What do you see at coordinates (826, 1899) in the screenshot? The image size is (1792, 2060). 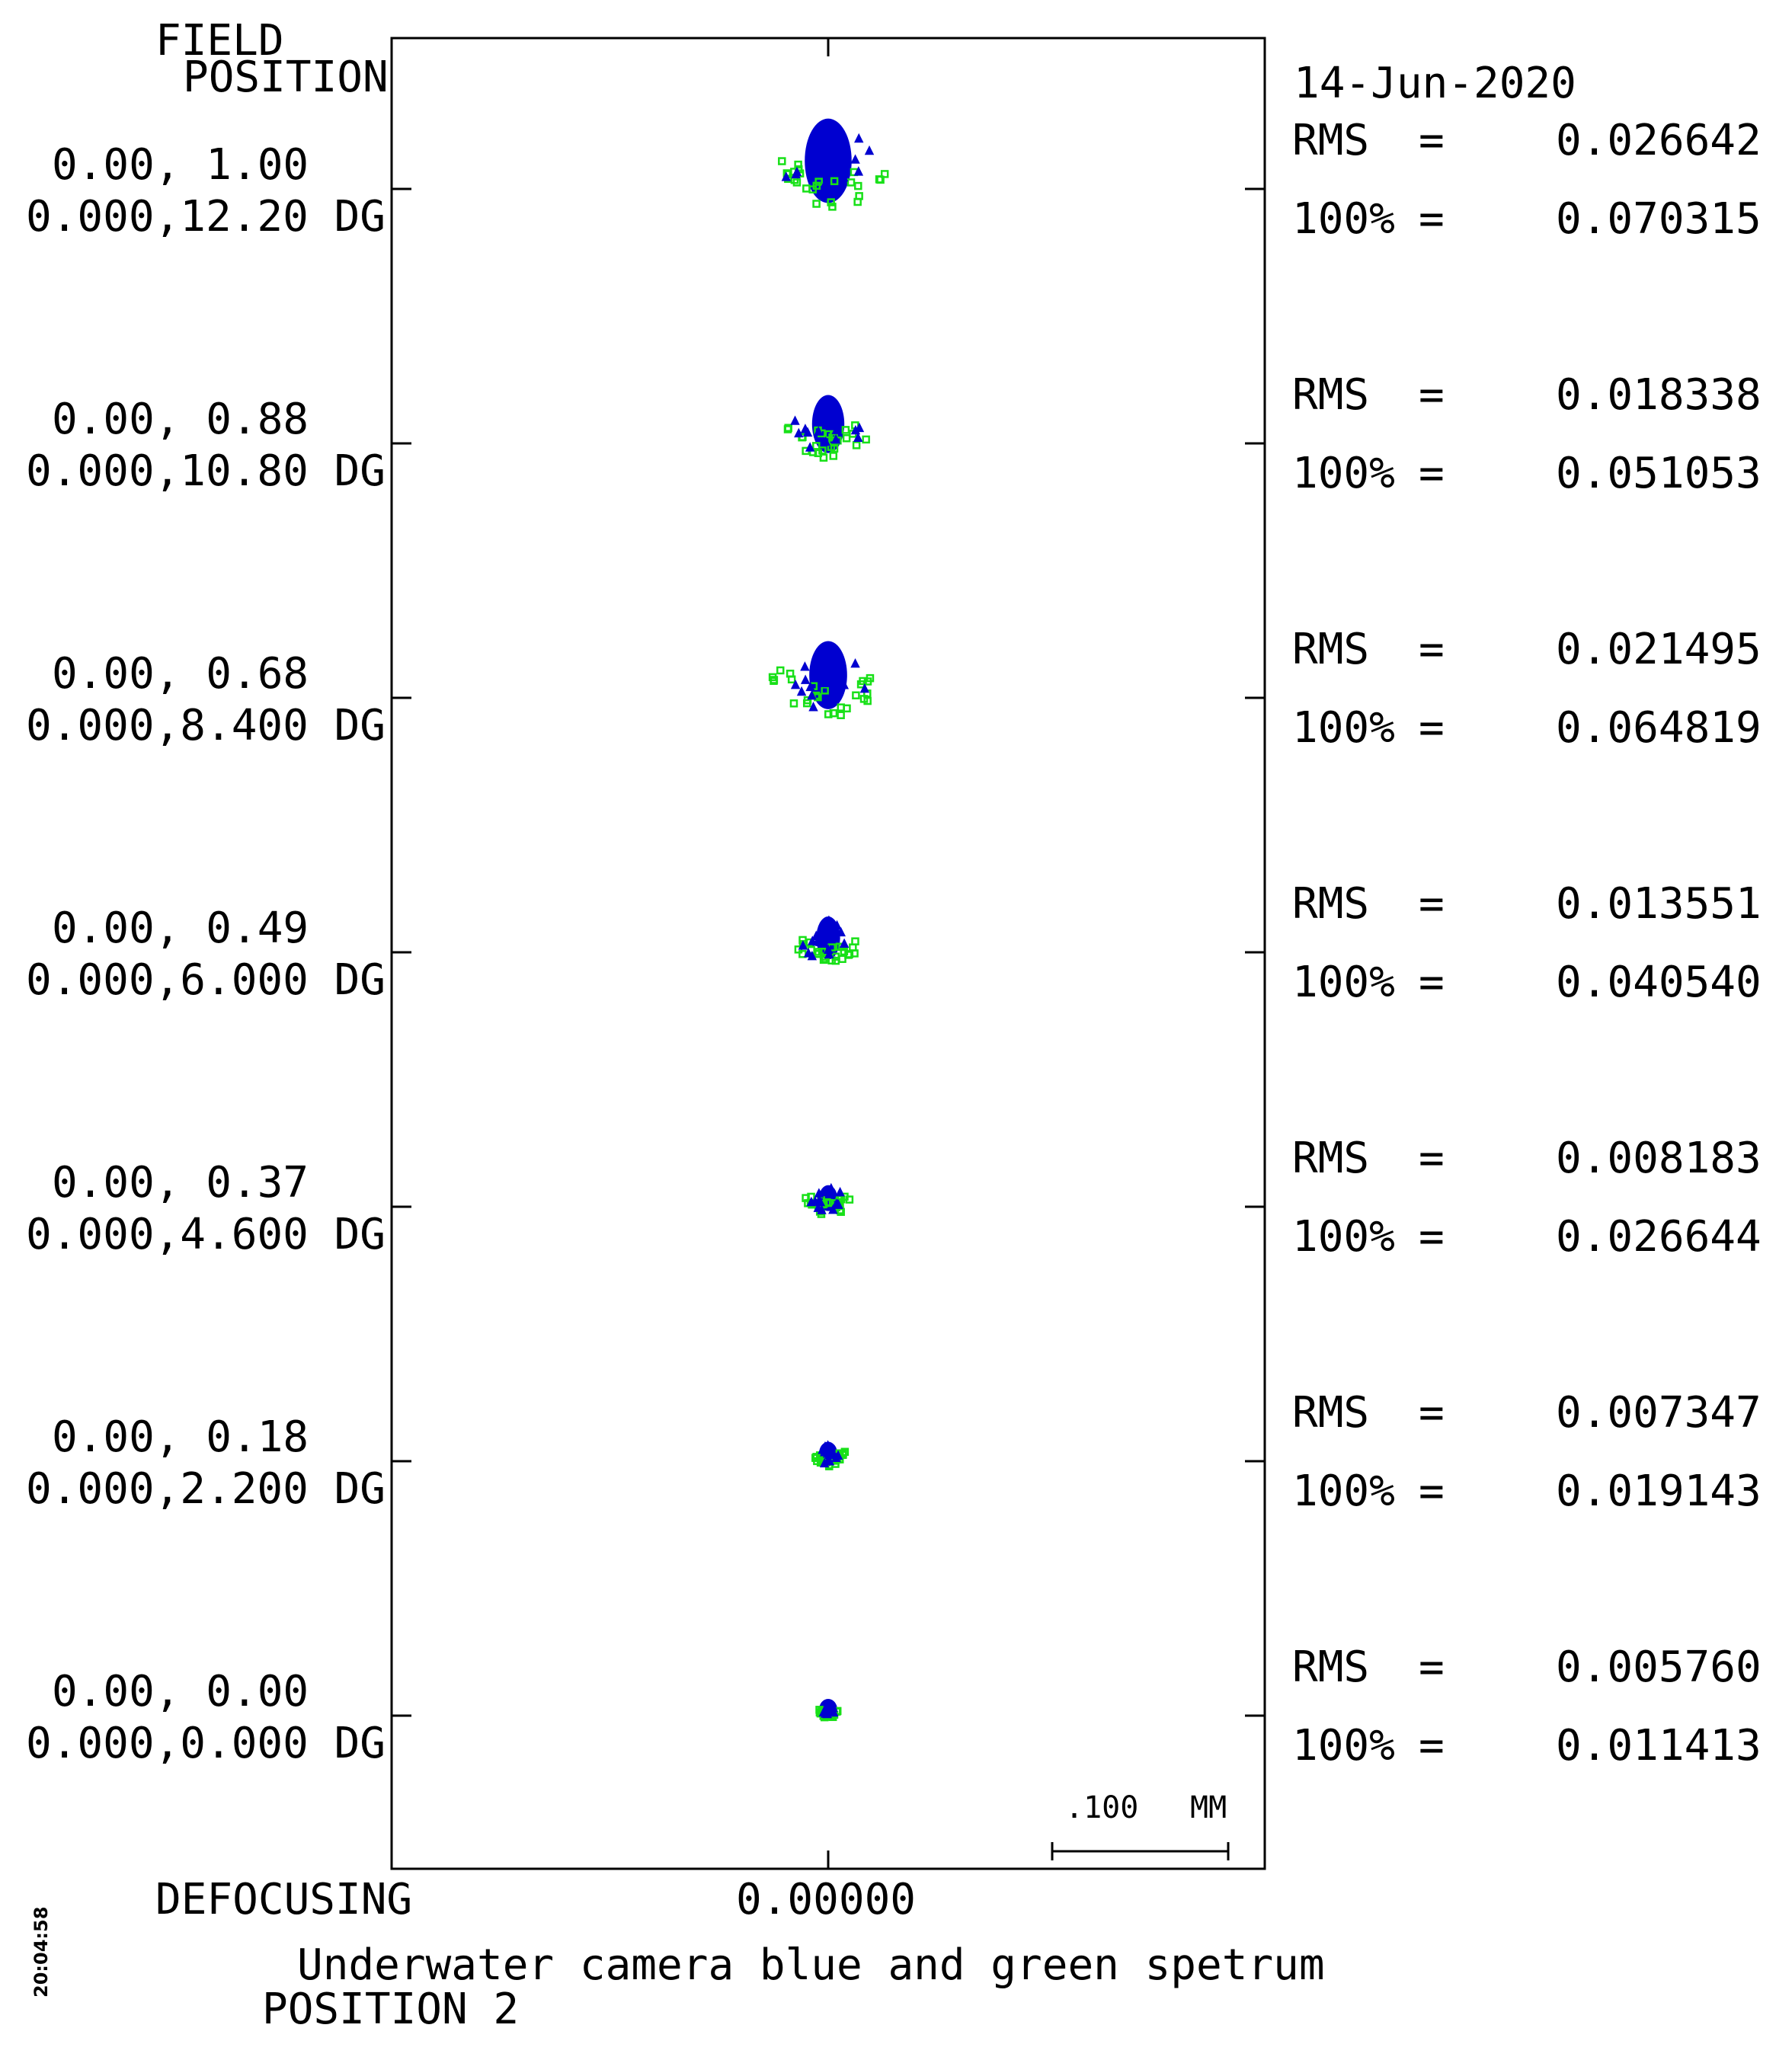 I see `defocusing-value: 0.00000` at bounding box center [826, 1899].